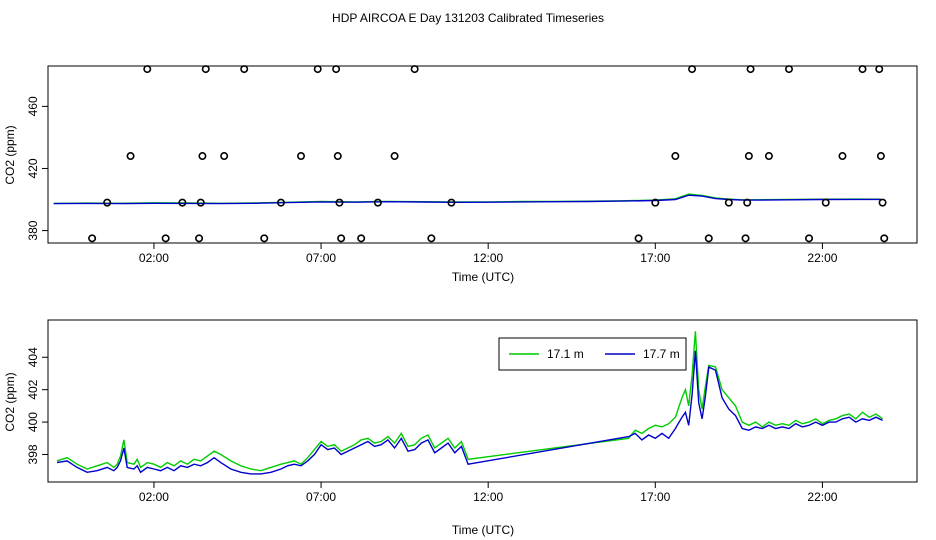  What do you see at coordinates (33, 168) in the screenshot?
I see `y-tick-label: 420` at bounding box center [33, 168].